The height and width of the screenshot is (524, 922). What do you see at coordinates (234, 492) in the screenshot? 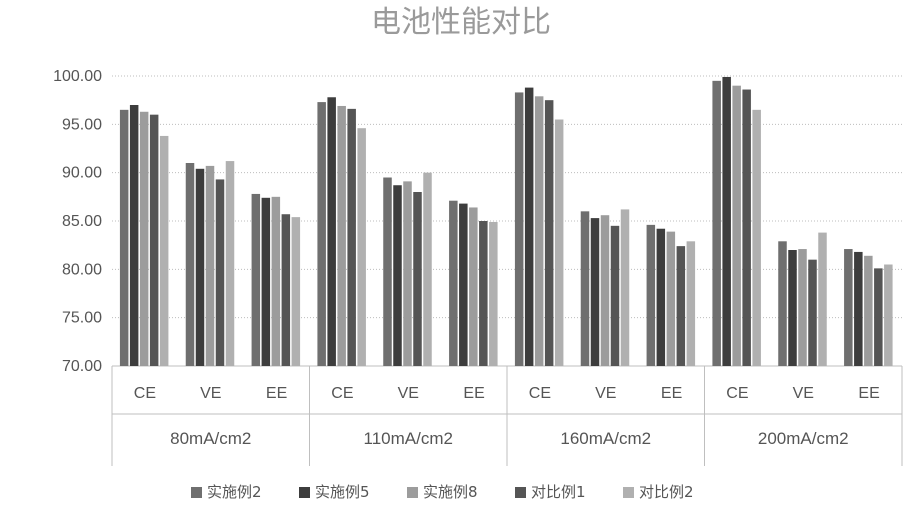
I see `legend-label: 实施例2` at bounding box center [234, 492].